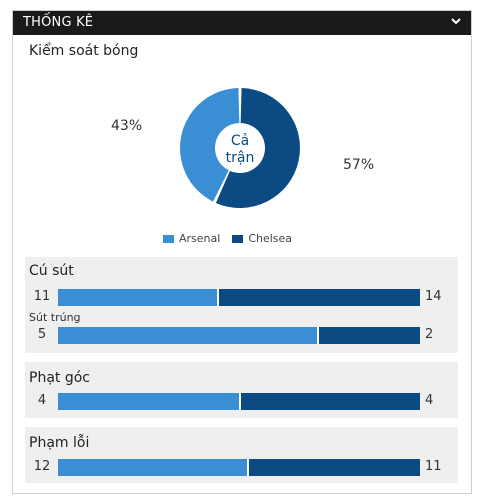 This screenshot has height=497, width=480. Describe the element at coordinates (55, 317) in the screenshot. I see `stat-title-shots-on-target: Sút trúng` at that location.